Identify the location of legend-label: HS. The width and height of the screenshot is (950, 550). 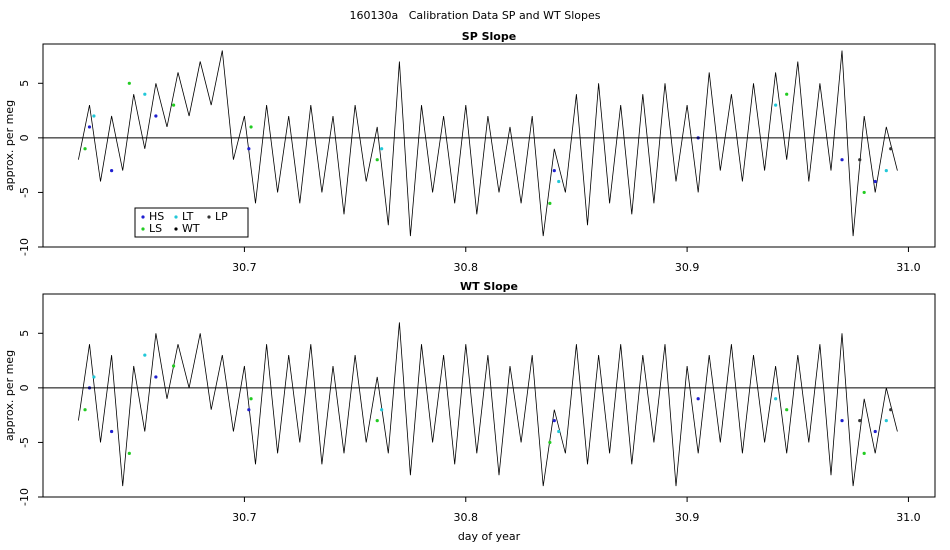
(156, 216).